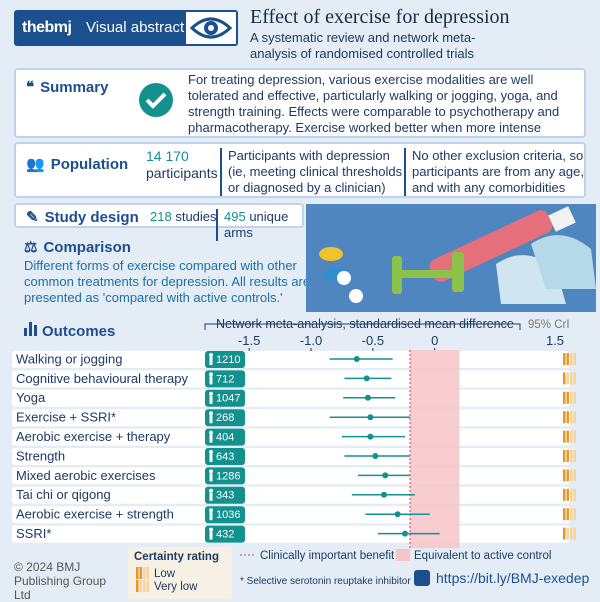 The height and width of the screenshot is (602, 600). What do you see at coordinates (249, 340) in the screenshot?
I see `x-tick-label: -1.5` at bounding box center [249, 340].